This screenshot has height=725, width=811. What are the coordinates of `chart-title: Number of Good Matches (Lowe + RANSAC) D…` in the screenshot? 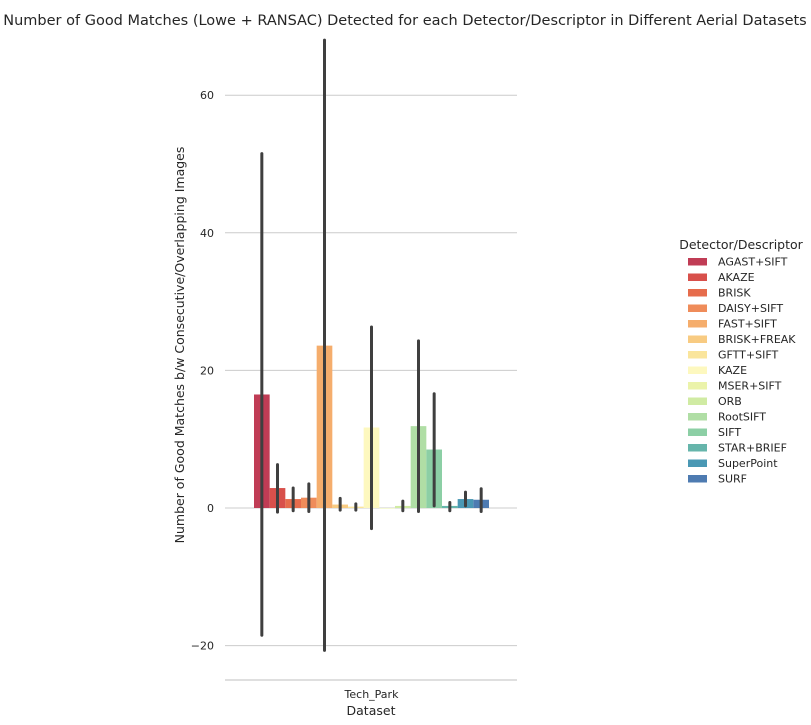 It's located at (404, 21).